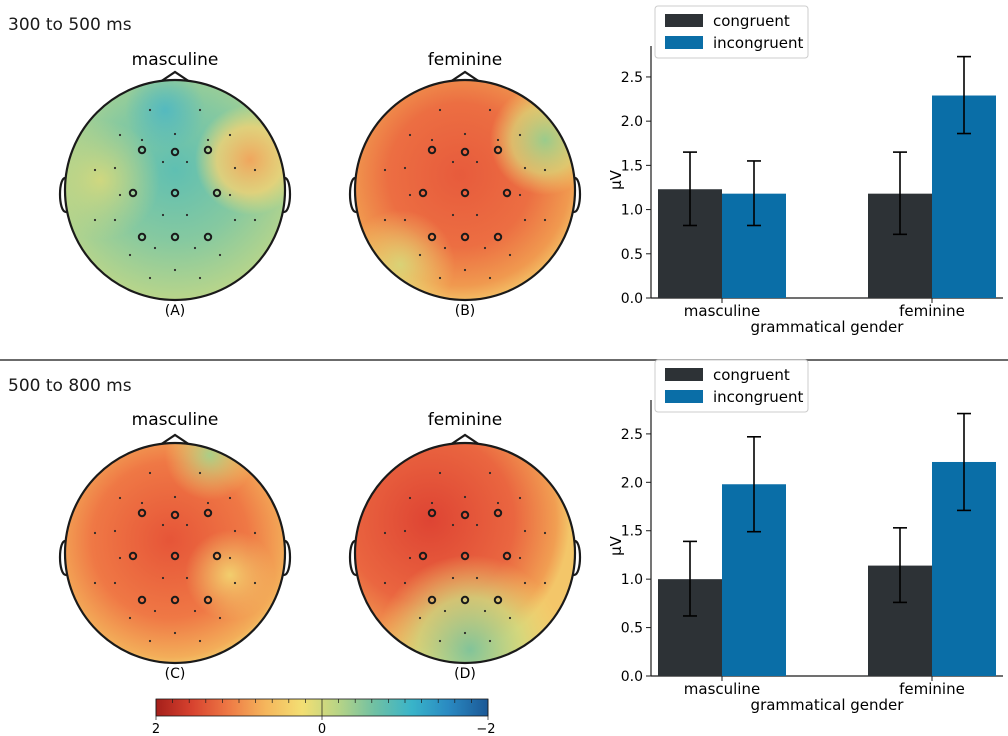  Describe the element at coordinates (175, 184) in the screenshot. I see `topomap-a: masculine (A)` at that location.